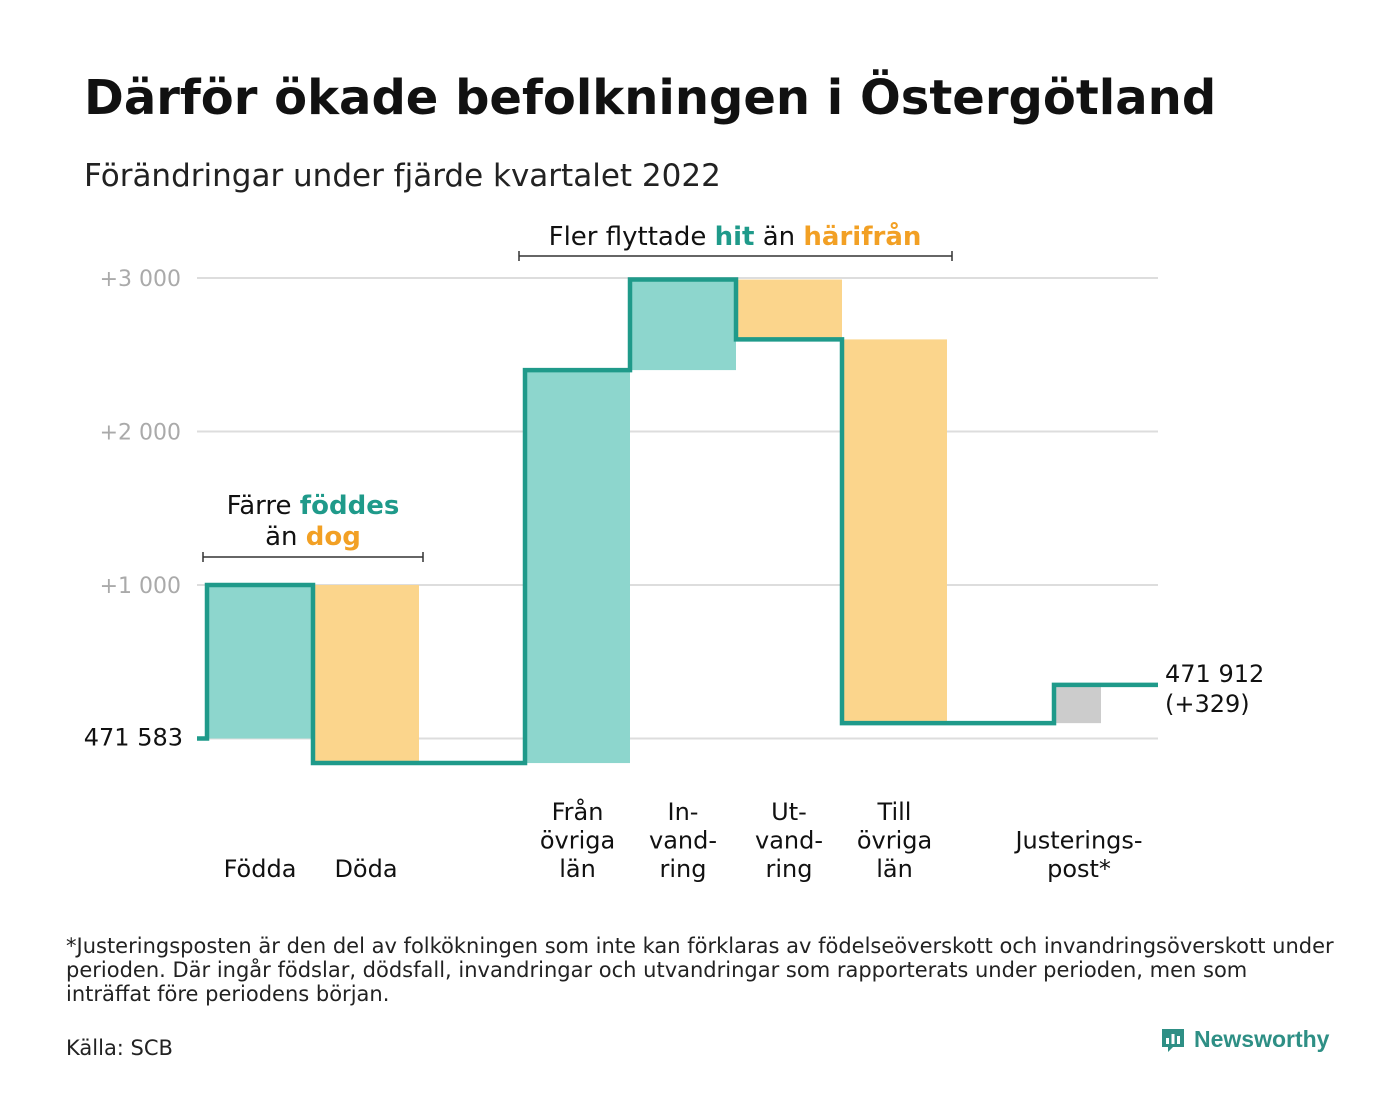 The image size is (1400, 1120). Describe the element at coordinates (1079, 869) in the screenshot. I see `category-label: post*` at that location.